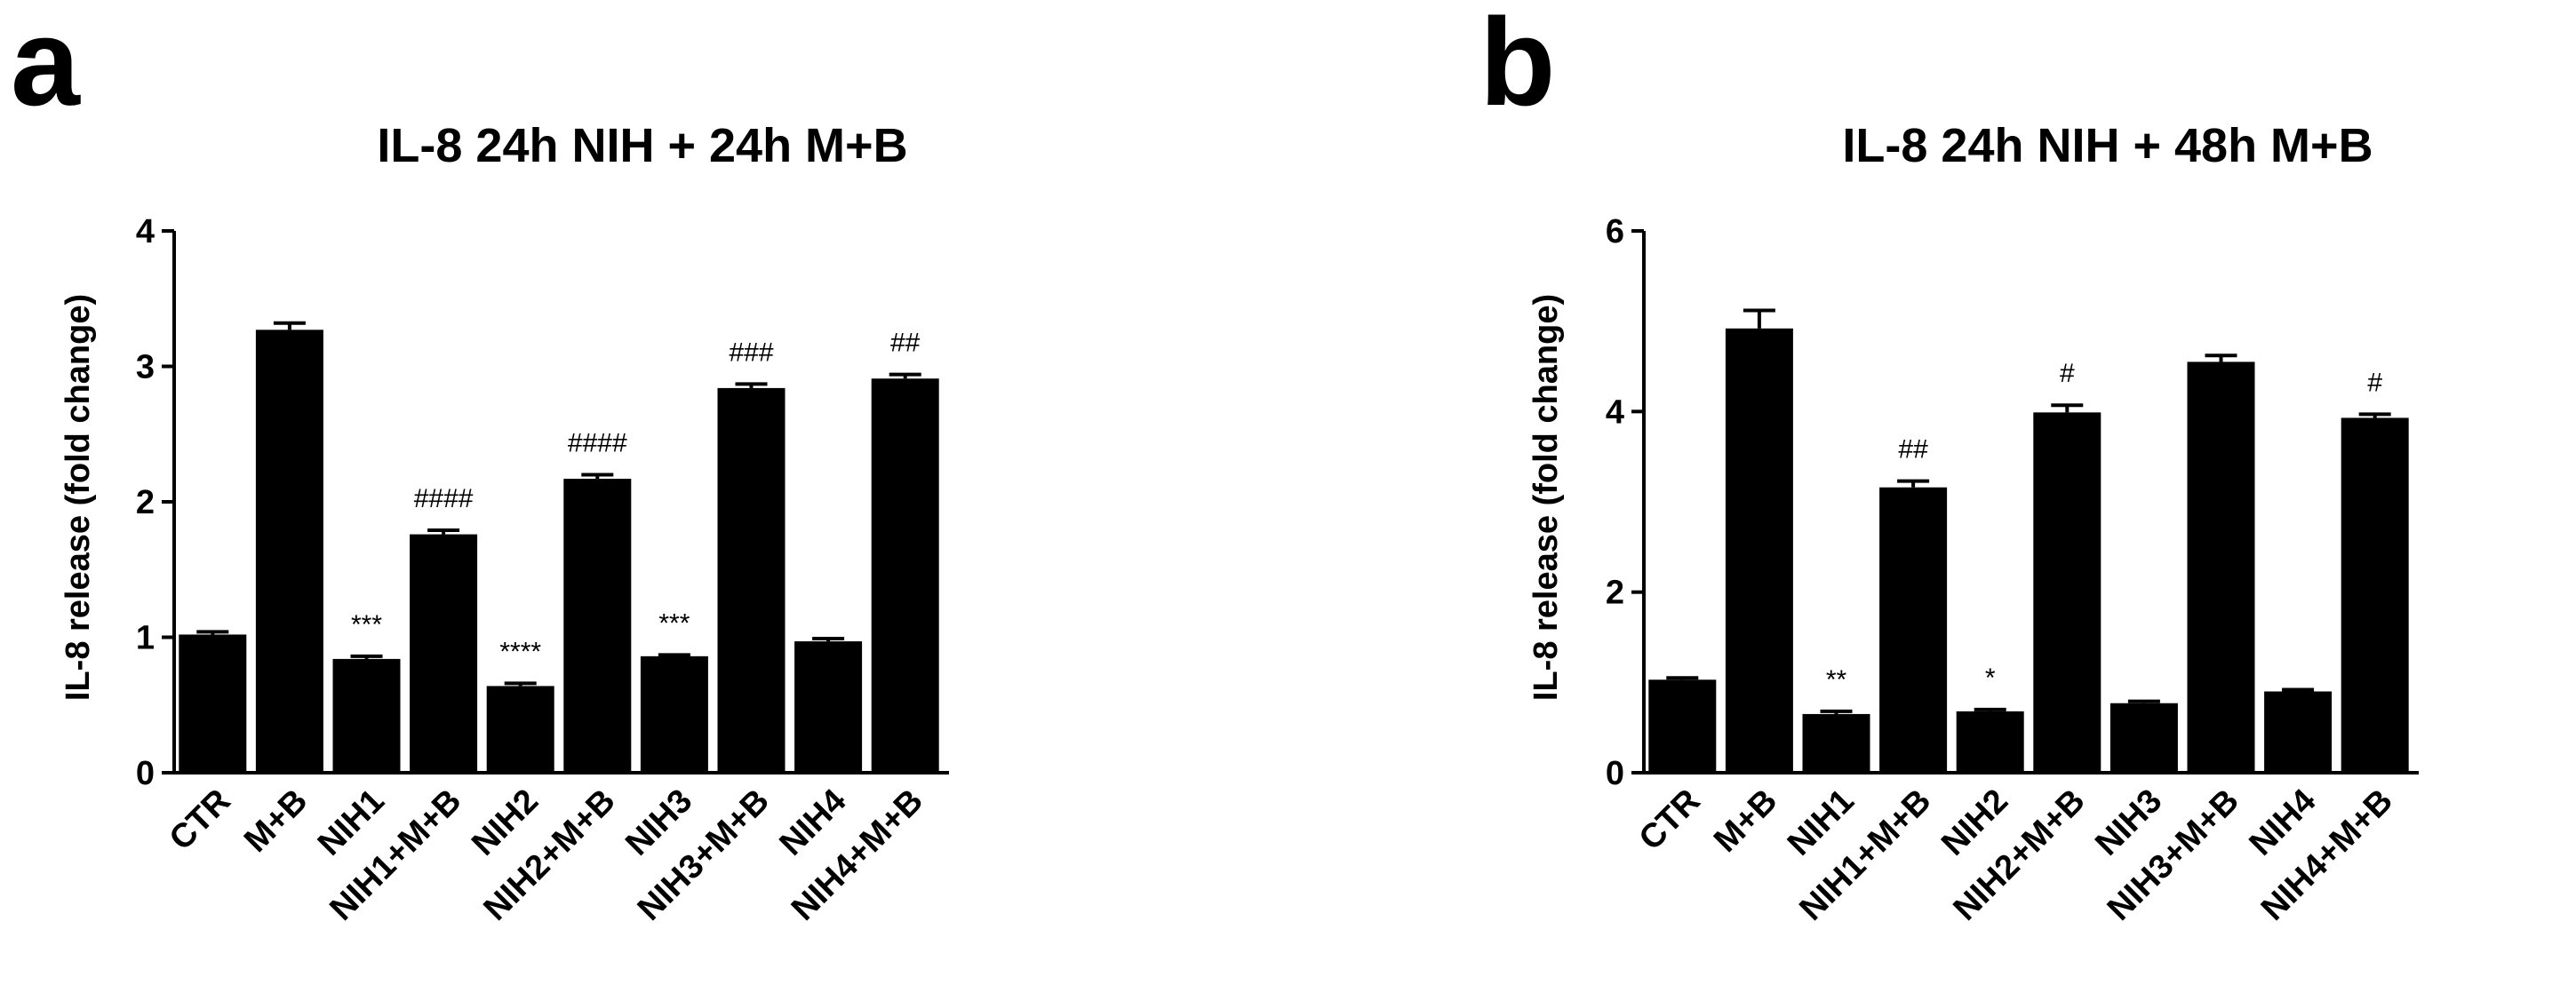 The height and width of the screenshot is (985, 2576). I want to click on panel-letter-b: b, so click(1517, 65).